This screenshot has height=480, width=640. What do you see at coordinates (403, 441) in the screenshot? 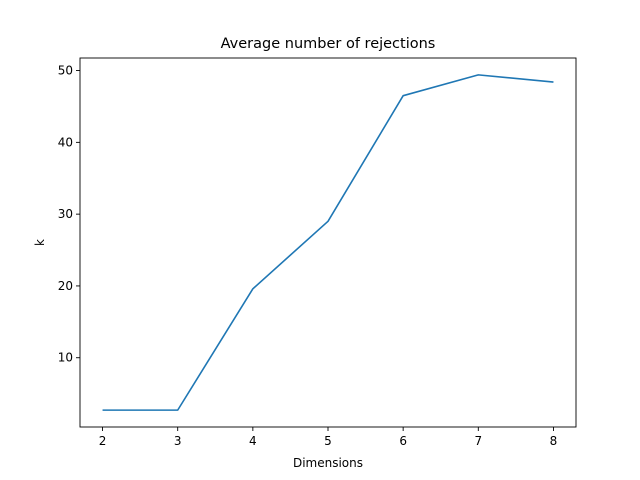
I see `x-tick-label: 6` at bounding box center [403, 441].